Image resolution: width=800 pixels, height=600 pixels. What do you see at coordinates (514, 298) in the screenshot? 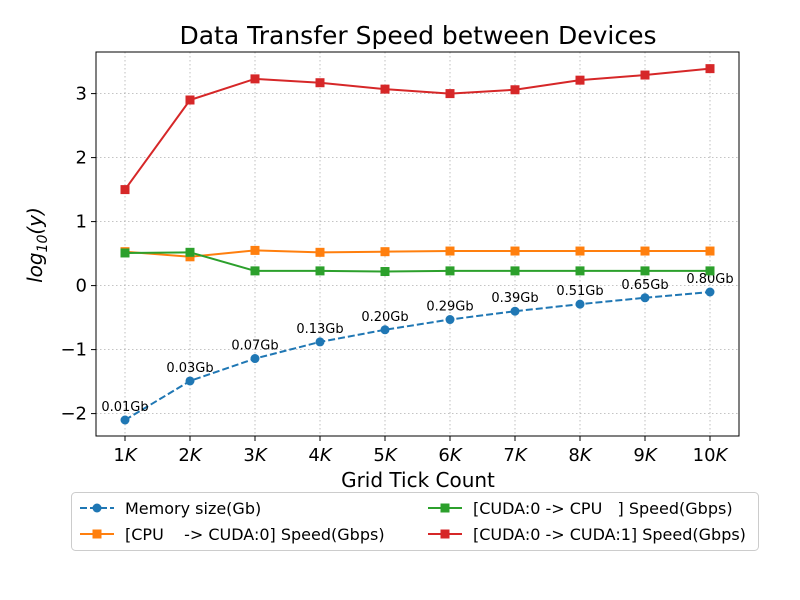
I see `data-label: 0.39Gb` at bounding box center [514, 298].